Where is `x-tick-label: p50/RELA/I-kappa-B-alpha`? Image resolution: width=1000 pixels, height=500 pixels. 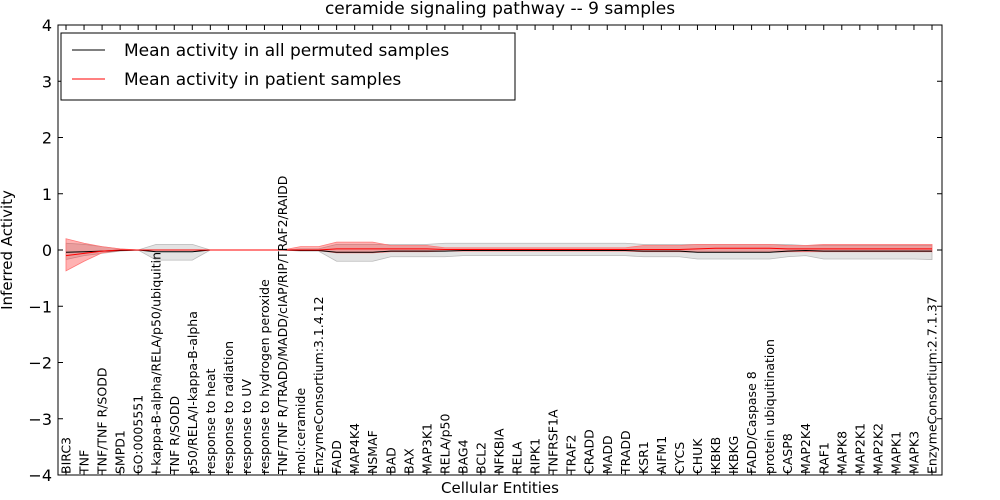 x-tick-label: p50/RELA/I-kappa-B-alpha is located at coordinates (192, 392).